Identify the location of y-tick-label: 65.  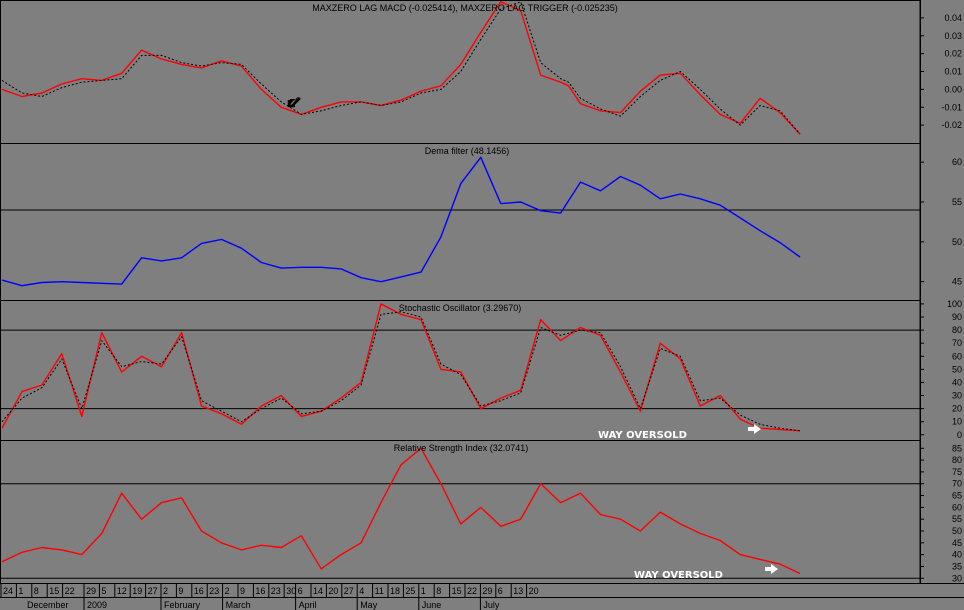
(957, 496).